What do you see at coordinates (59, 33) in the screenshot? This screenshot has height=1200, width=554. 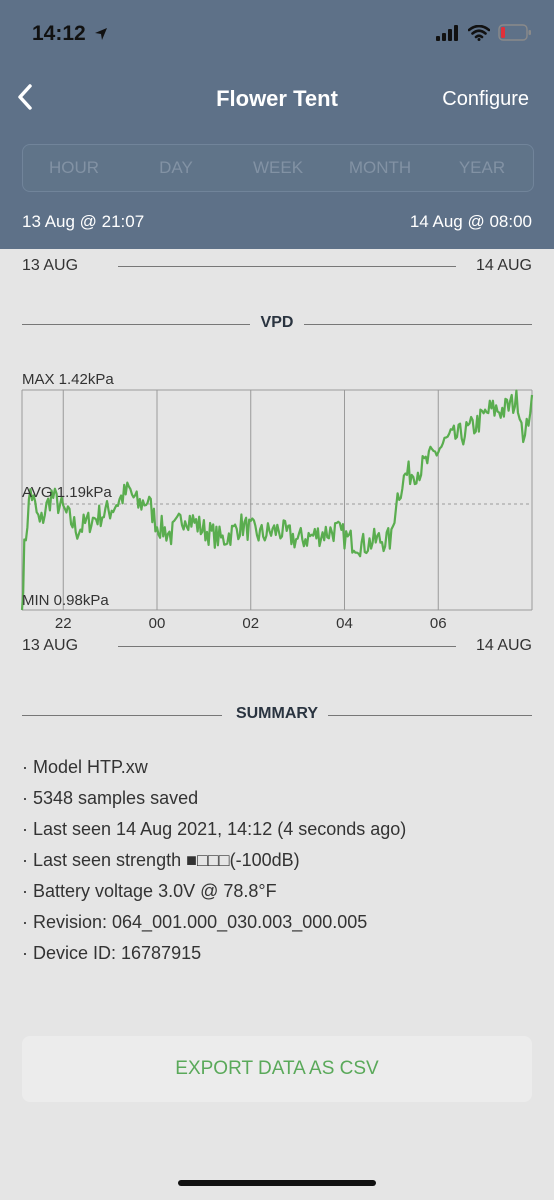 I see `clock-text: 14:12` at bounding box center [59, 33].